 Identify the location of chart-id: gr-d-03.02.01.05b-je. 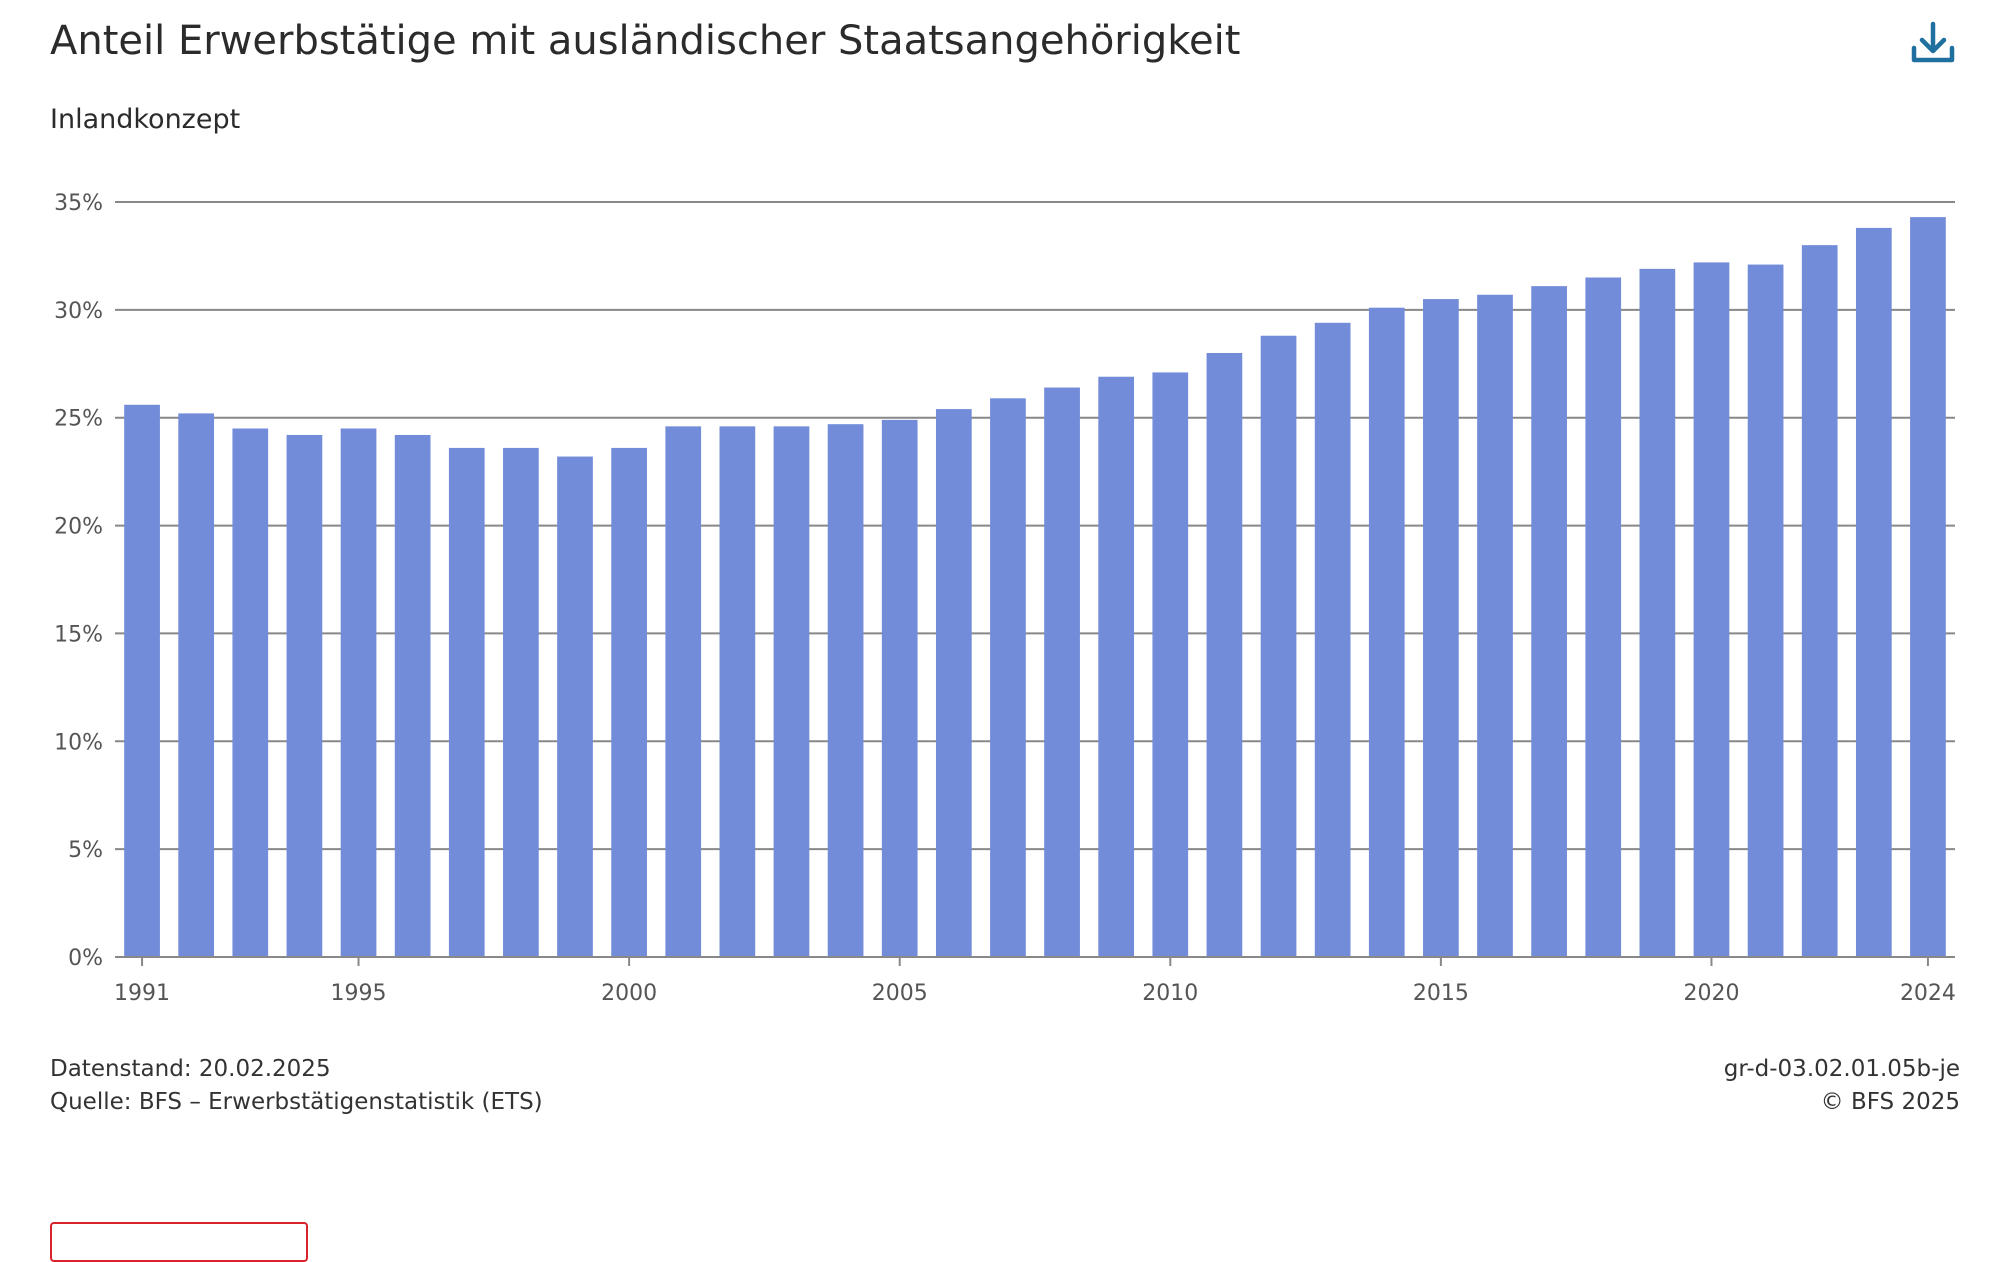
(1841, 1069).